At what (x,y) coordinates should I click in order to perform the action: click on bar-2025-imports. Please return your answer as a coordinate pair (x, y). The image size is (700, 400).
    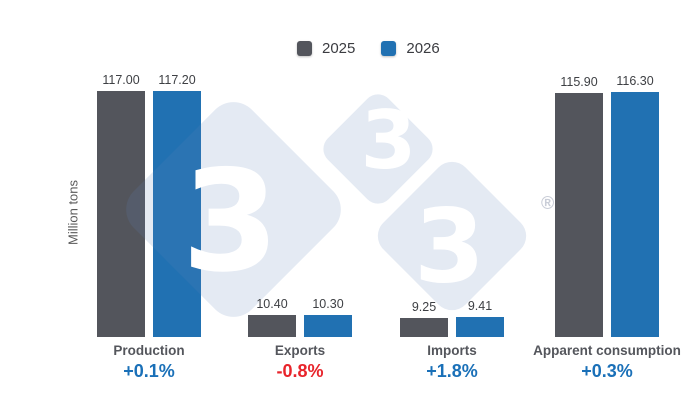
    Looking at the image, I should click on (424, 327).